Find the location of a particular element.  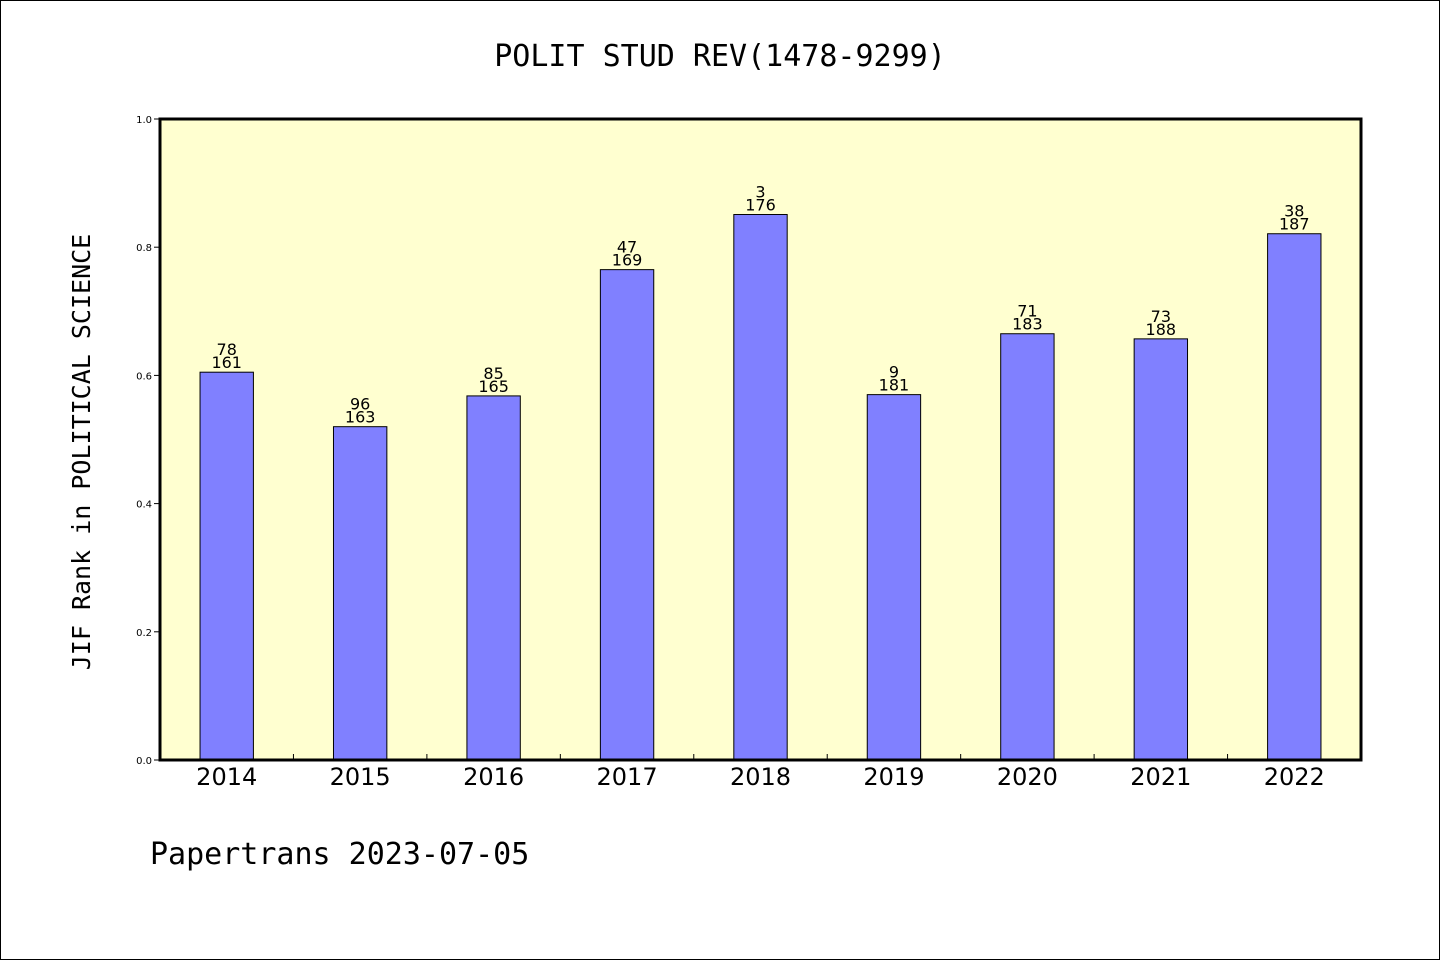

bar-rank-label-2020: 71 is located at coordinates (1027, 311).